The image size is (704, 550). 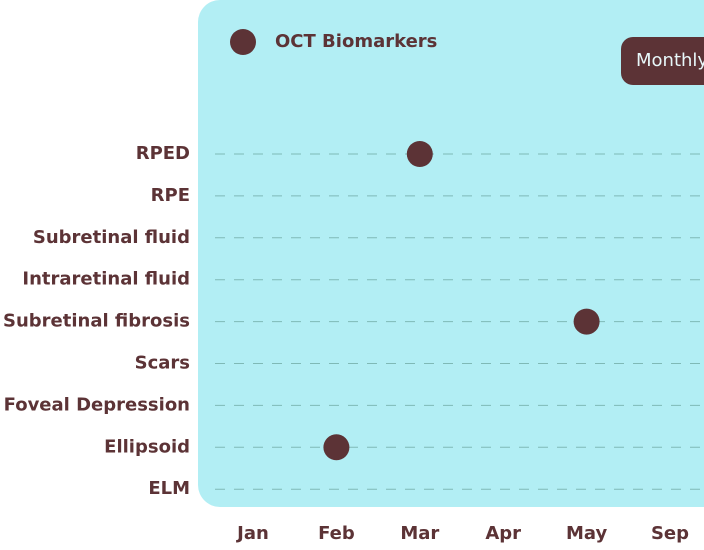 I want to click on y-tick-label: RPED, so click(x=163, y=153).